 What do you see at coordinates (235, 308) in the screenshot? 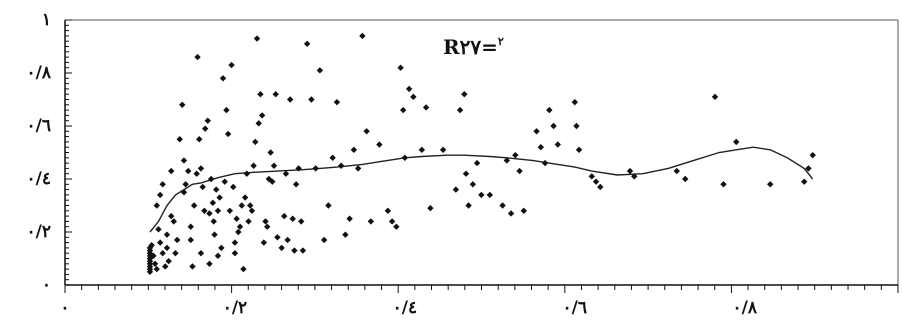
I see `x-tick-label: ٠/٢` at bounding box center [235, 308].